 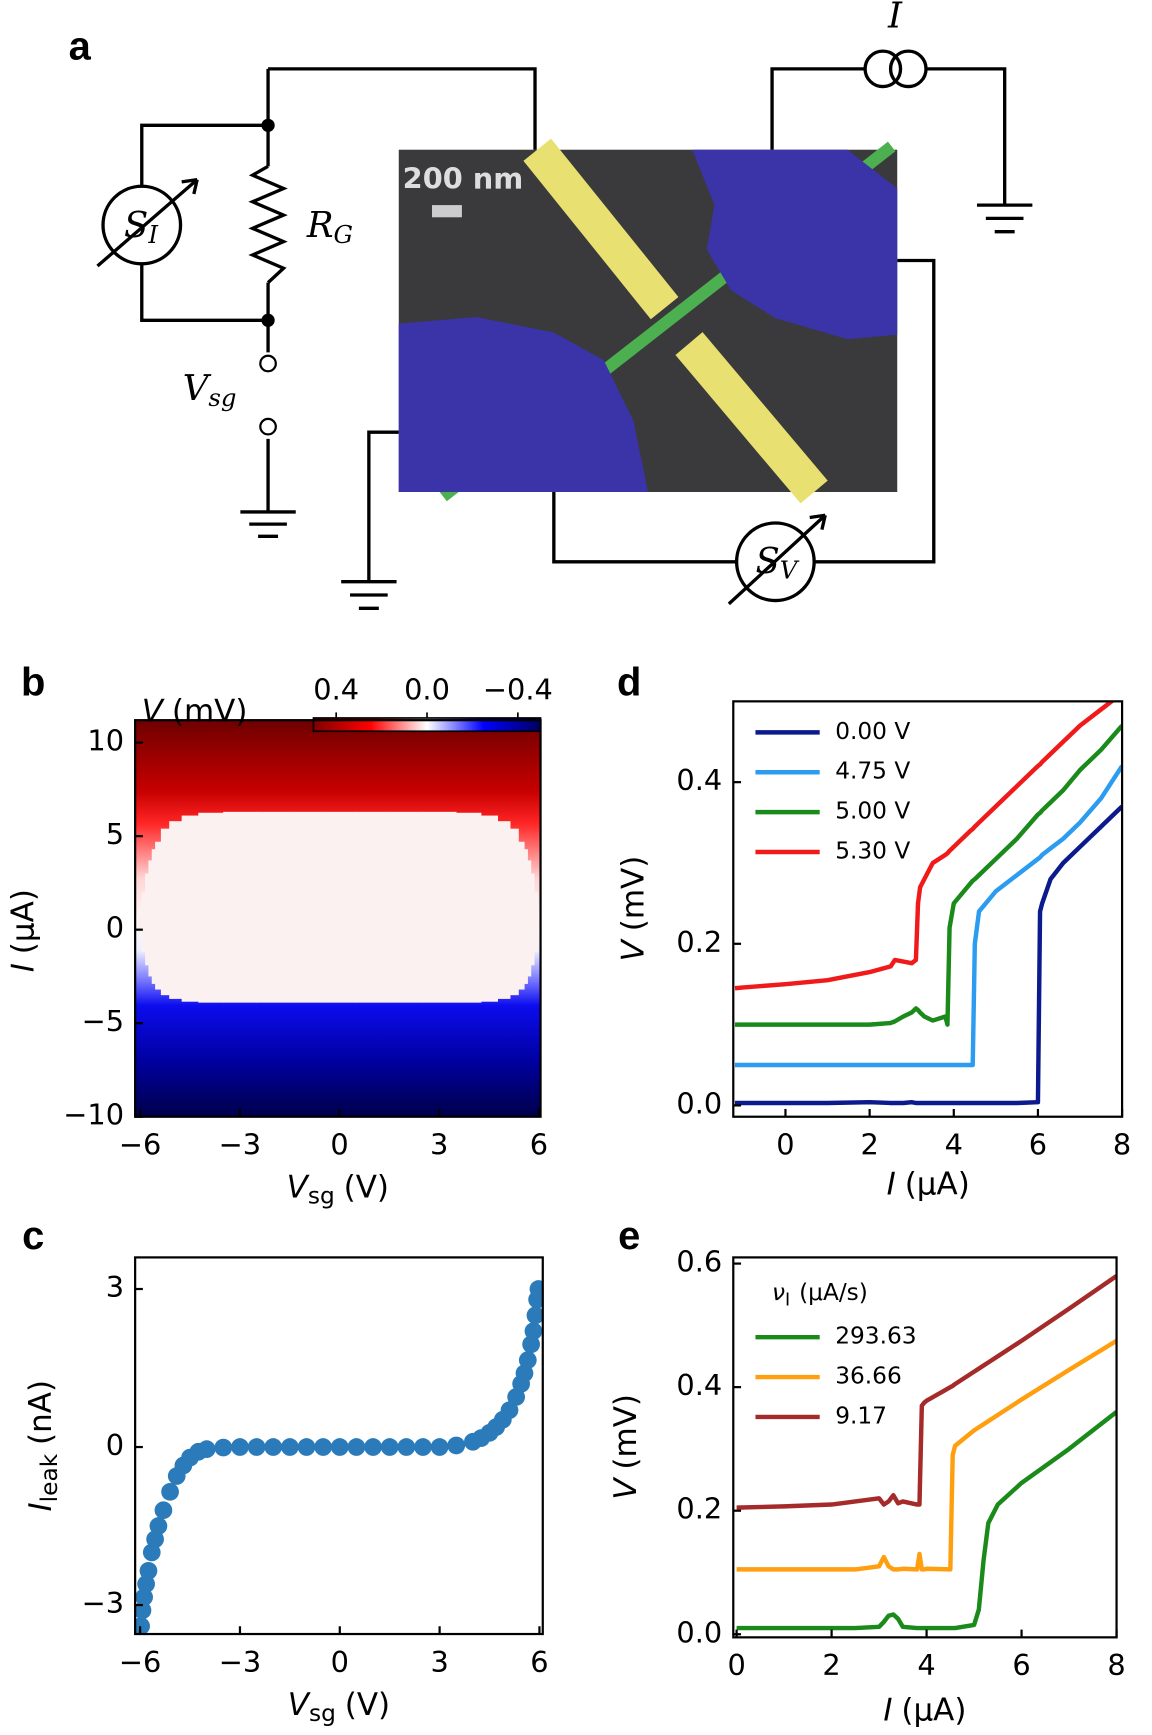 I want to click on x-tick-label: 0, so click(x=339, y=1145).